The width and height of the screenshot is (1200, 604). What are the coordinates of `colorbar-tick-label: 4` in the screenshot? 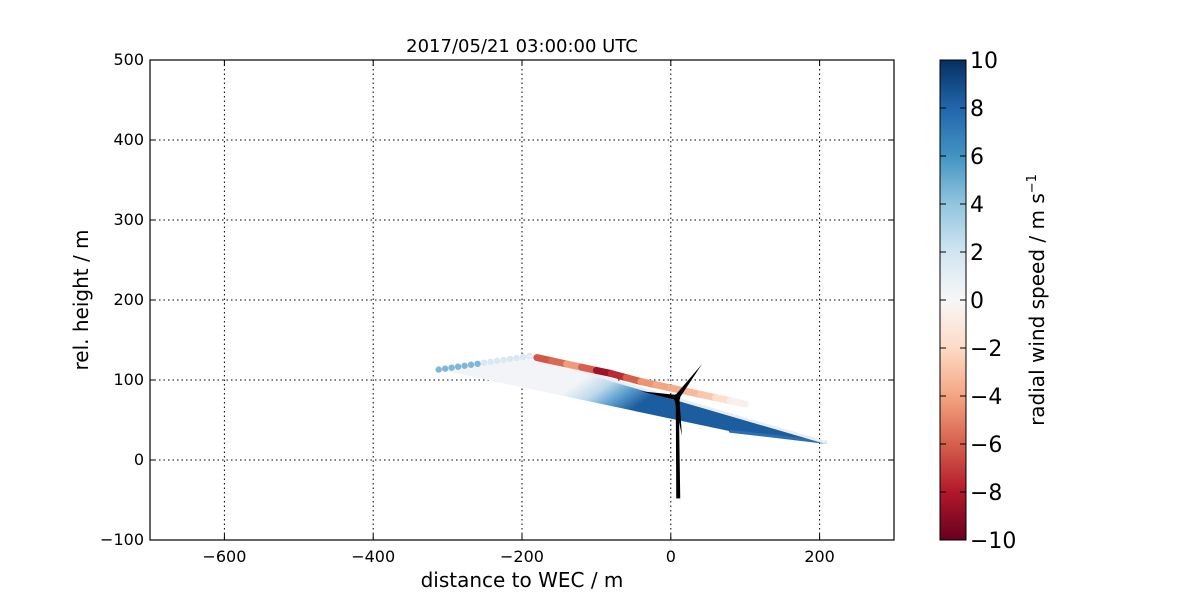 It's located at (977, 205).